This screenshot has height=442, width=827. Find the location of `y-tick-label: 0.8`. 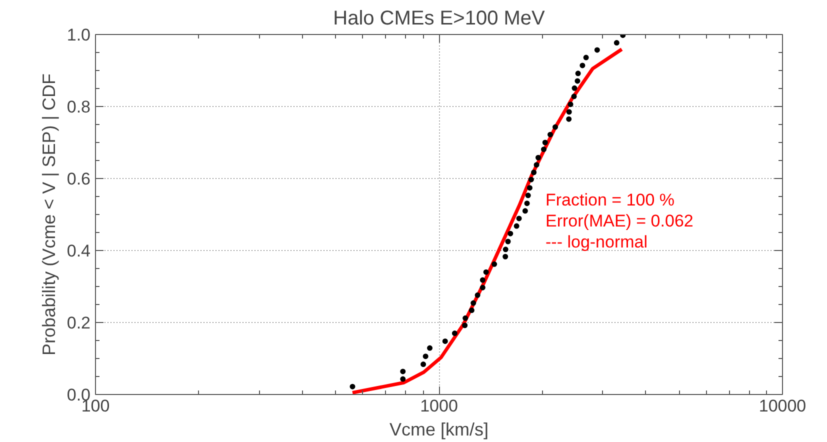

y-tick-label: 0.8 is located at coordinates (78, 107).